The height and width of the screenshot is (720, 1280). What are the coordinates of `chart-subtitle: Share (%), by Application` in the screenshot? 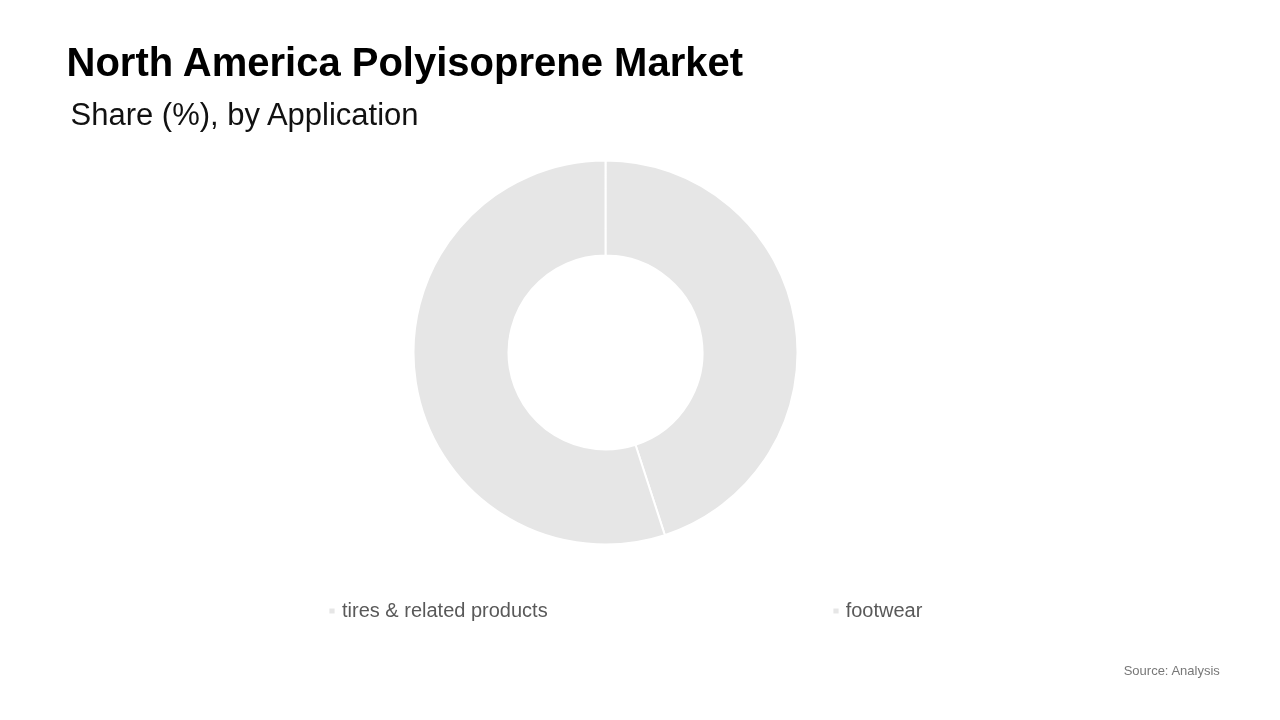 It's located at (244, 114).